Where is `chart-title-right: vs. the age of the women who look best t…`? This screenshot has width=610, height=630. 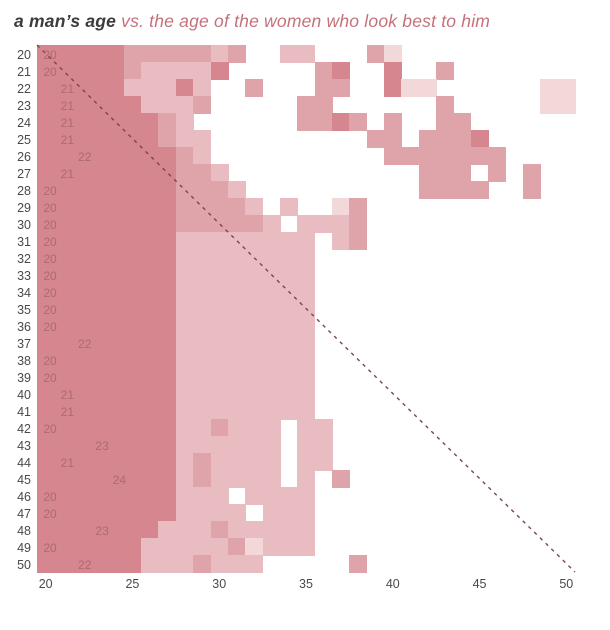
chart-title-right: vs. the age of the women who look best t… is located at coordinates (303, 21).